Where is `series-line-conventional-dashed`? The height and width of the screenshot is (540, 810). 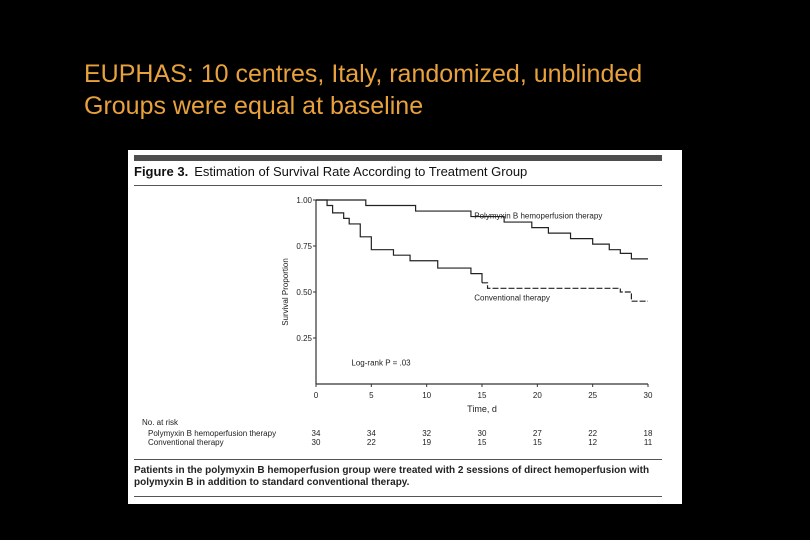
series-line-conventional-dashed is located at coordinates (565, 292).